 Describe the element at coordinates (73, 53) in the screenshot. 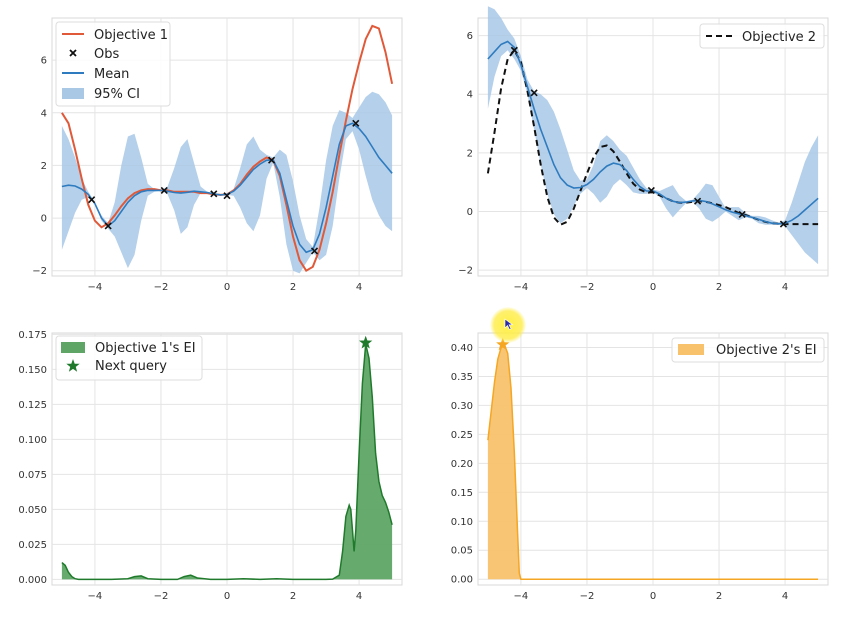

I see `legend-swatch-obs` at that location.